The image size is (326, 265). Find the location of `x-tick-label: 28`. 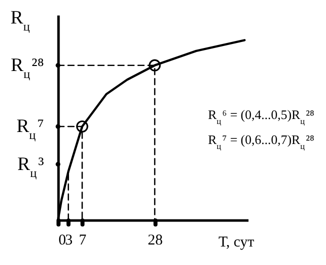

x-tick-label: 28 is located at coordinates (155, 240).